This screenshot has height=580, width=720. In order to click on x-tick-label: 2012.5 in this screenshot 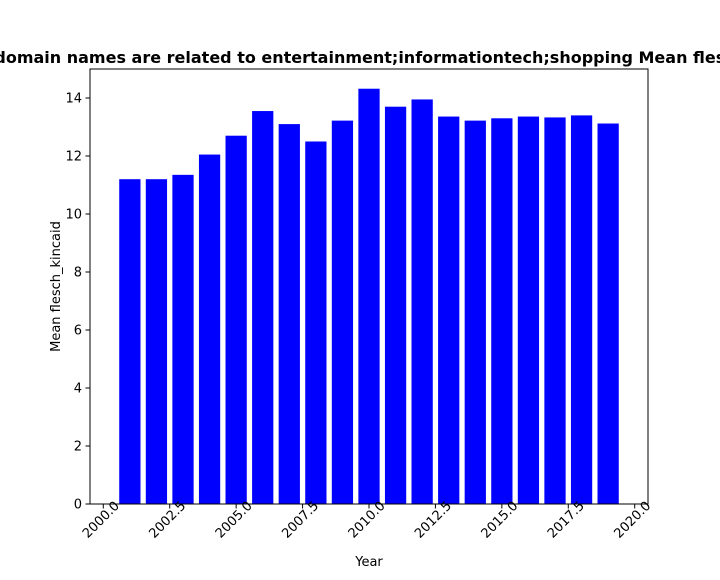, I will do `click(433, 520)`.